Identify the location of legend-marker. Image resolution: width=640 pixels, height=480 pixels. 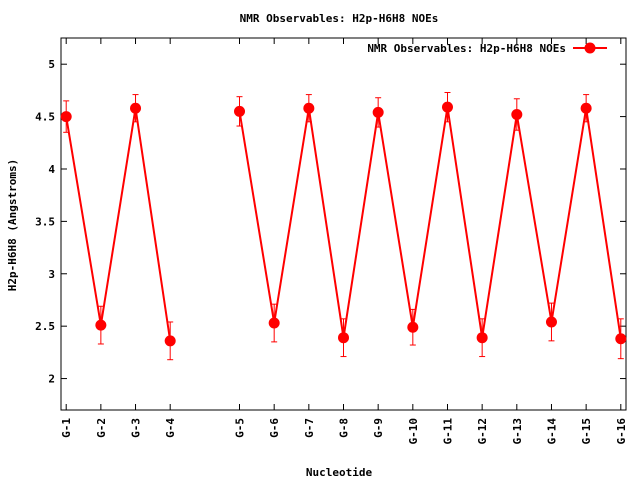
(590, 48).